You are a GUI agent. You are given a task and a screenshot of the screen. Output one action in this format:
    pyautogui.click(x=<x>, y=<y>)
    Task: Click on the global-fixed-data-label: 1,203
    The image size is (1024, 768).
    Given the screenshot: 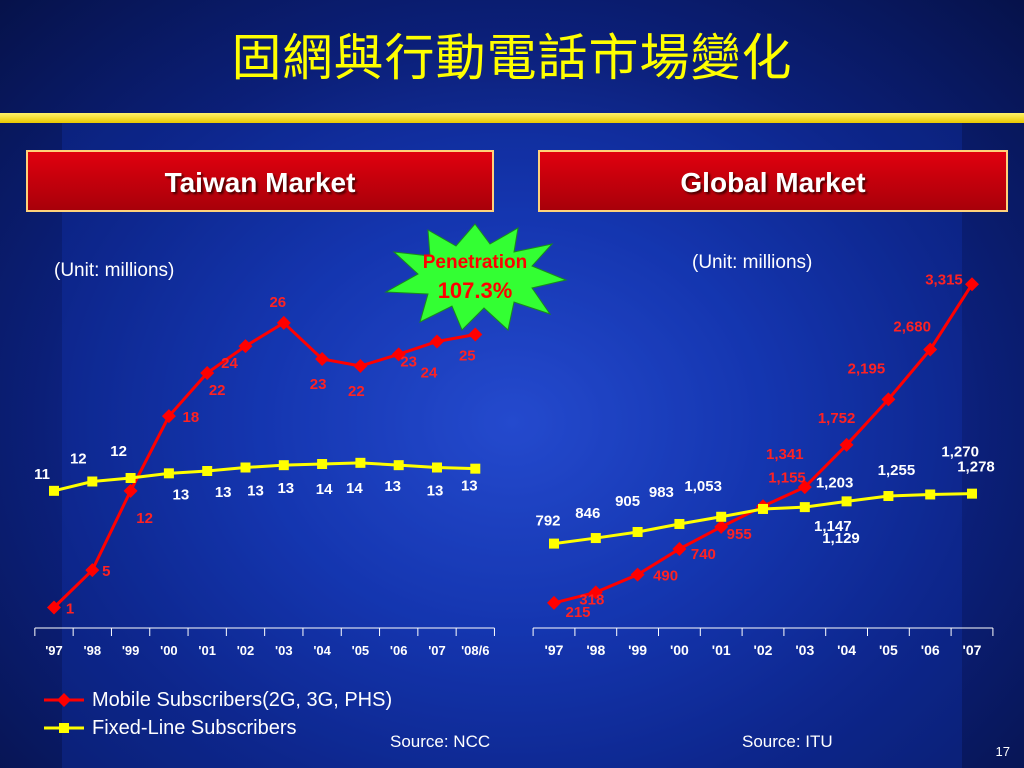 What is the action you would take?
    pyautogui.click(x=835, y=482)
    